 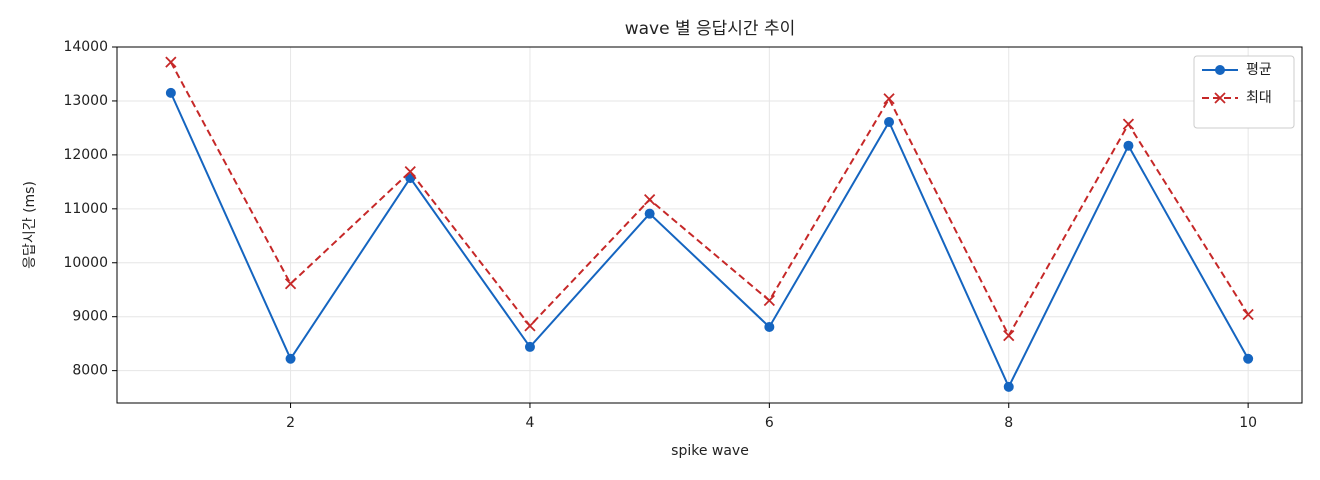 What do you see at coordinates (1259, 70) in the screenshot?
I see `legend-label: 평균` at bounding box center [1259, 70].